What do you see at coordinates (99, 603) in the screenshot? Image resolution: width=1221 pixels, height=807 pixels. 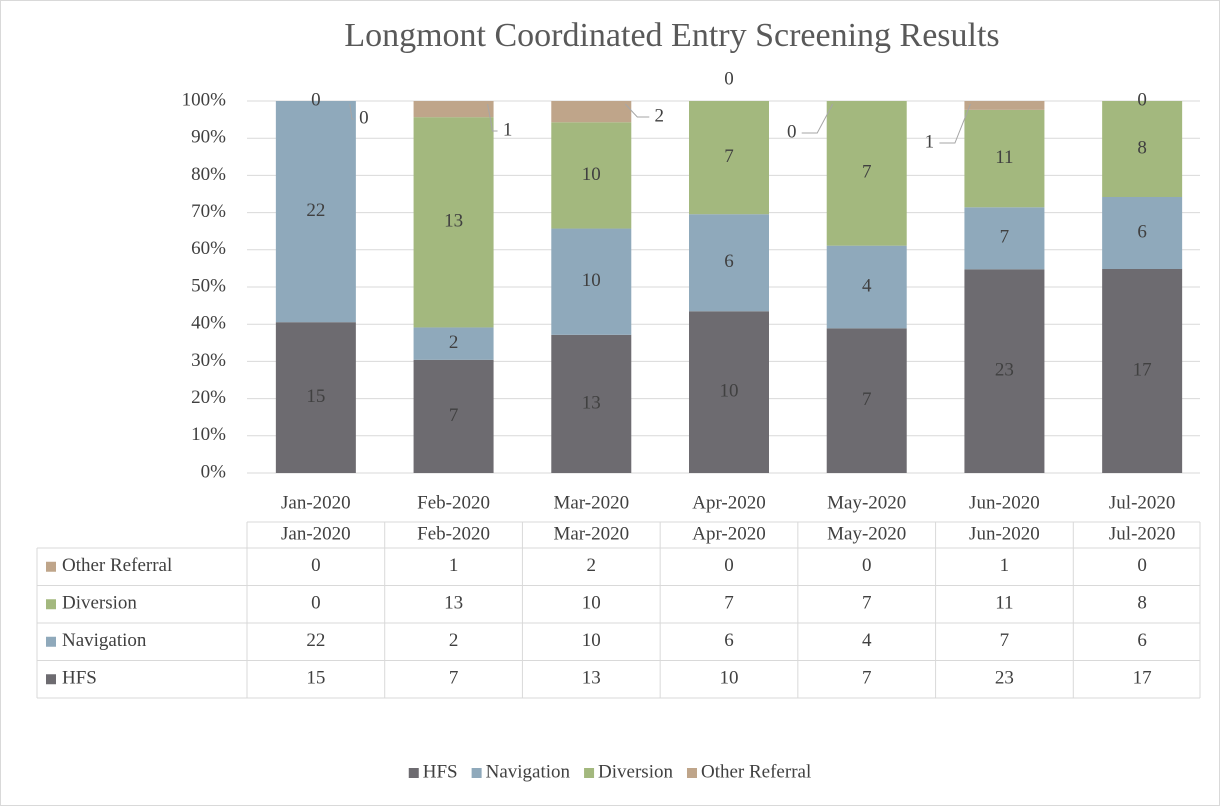 I see `table-row-label: Diversion` at bounding box center [99, 603].